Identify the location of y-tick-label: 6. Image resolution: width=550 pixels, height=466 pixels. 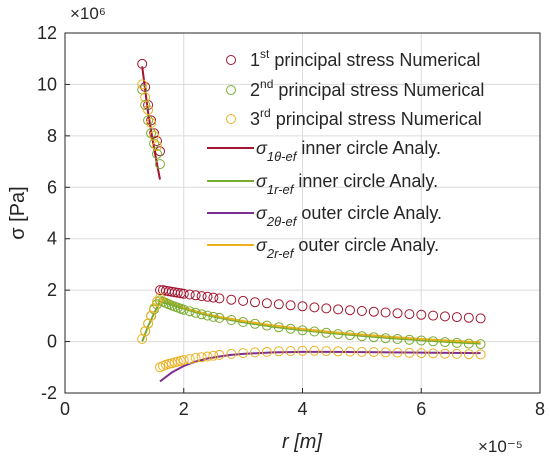
(52, 187).